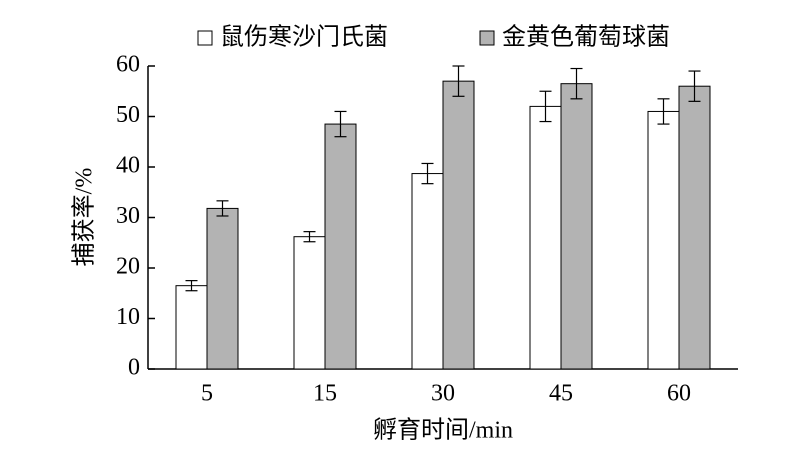  Describe the element at coordinates (128, 65) in the screenshot. I see `y-tick-label: 60` at that location.